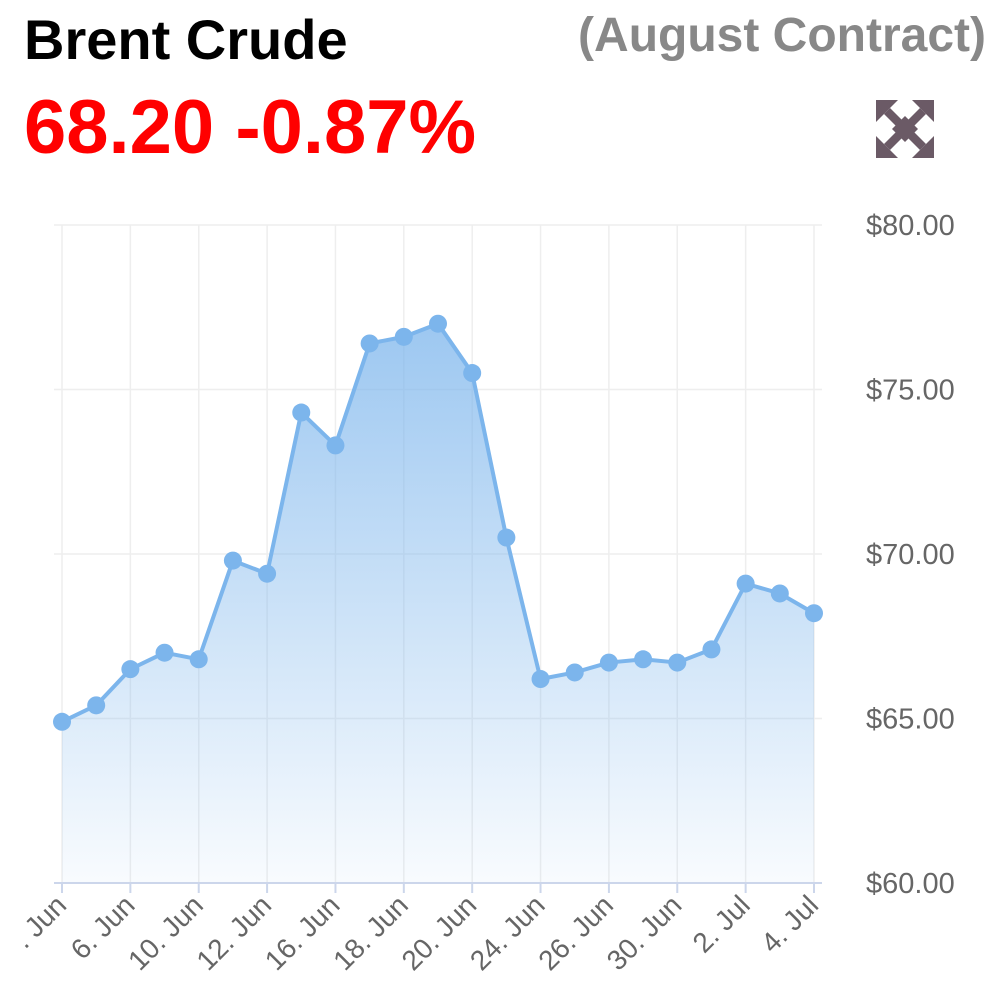  What do you see at coordinates (370, 932) in the screenshot?
I see `x-tick-label: 18. Jun` at bounding box center [370, 932].